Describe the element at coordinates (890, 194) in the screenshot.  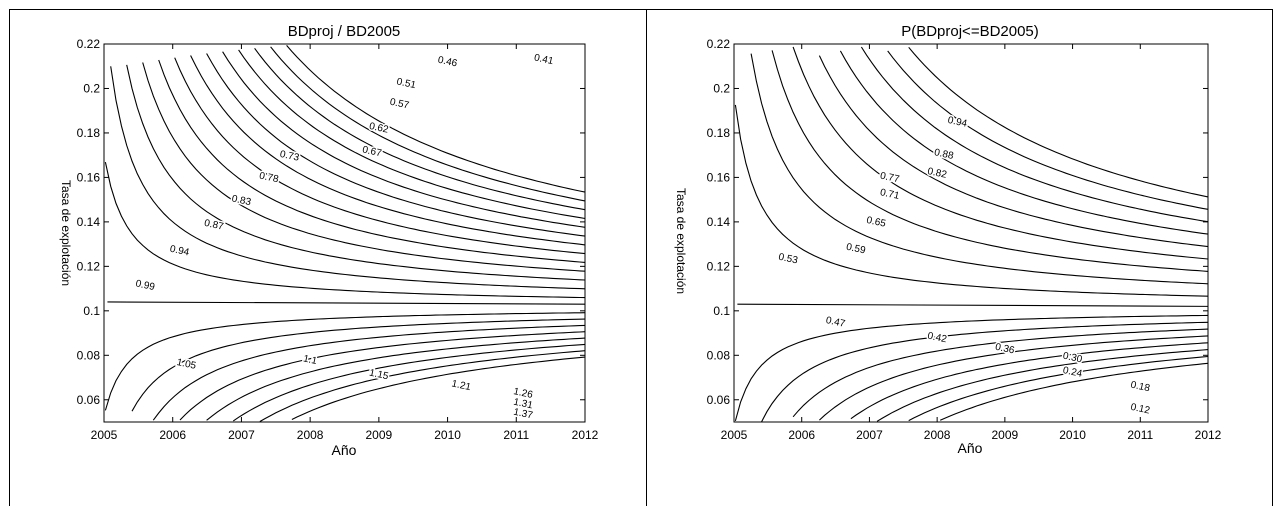
I see `contour-label: 0.71` at that location.